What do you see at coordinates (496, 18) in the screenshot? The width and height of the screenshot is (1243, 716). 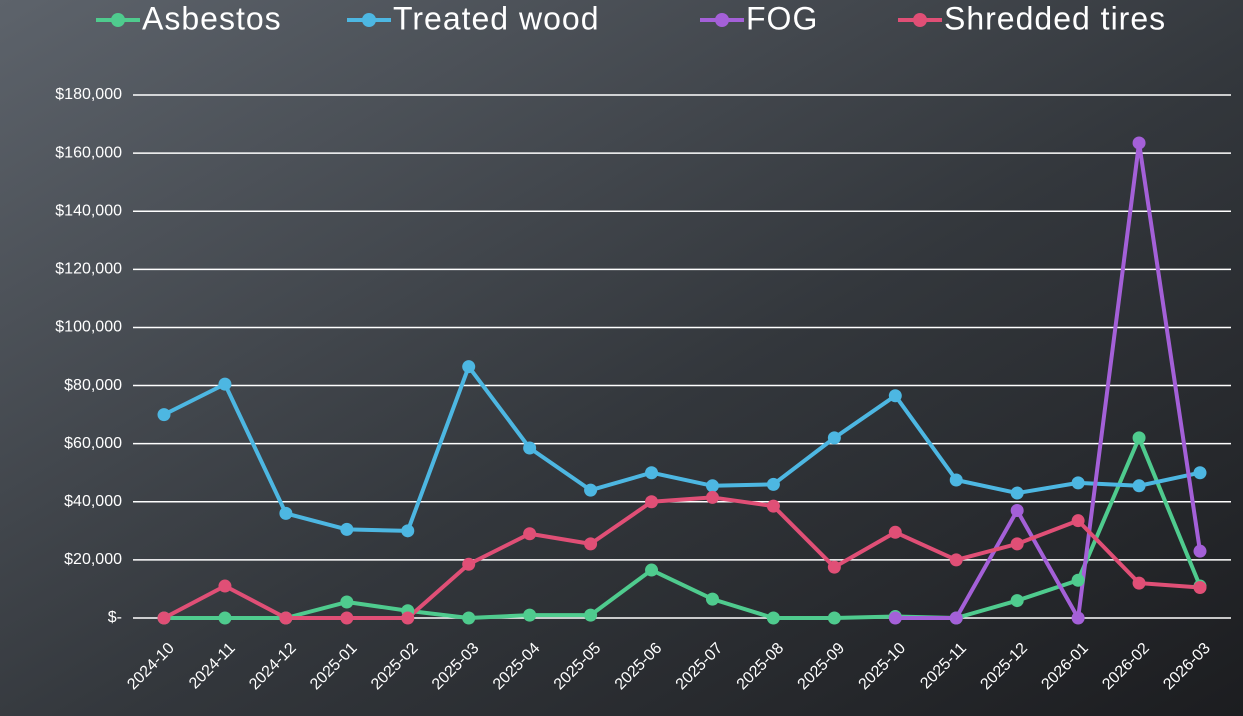 I see `legend-label: Treated wood` at bounding box center [496, 18].